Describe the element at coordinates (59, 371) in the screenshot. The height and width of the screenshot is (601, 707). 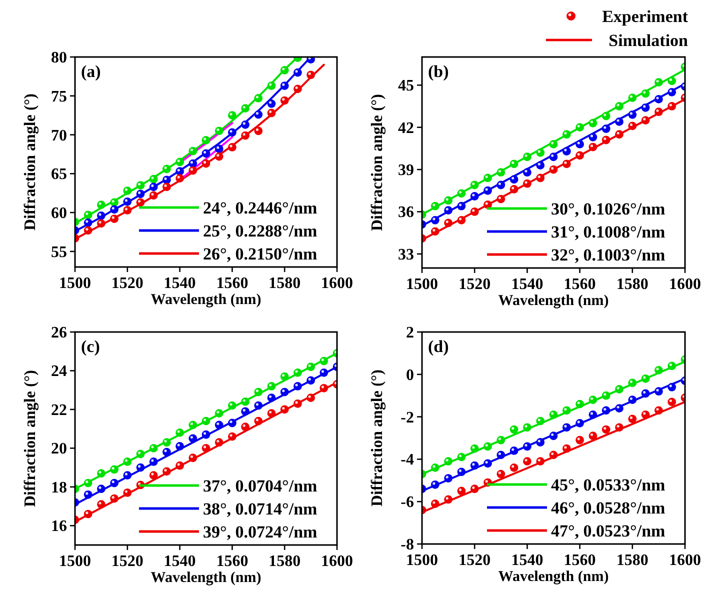
I see `y-tick-label: 24` at that location.